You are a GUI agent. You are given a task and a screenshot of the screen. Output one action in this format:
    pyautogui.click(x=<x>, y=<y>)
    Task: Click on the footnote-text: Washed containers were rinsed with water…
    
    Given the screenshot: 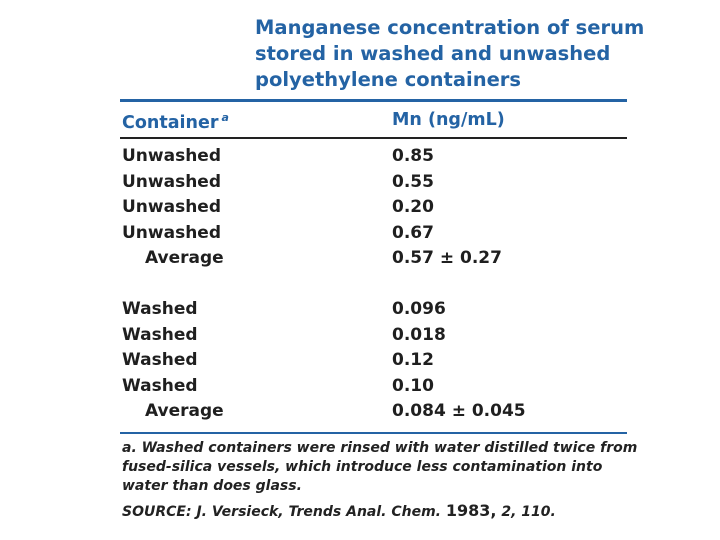 What is the action you would take?
    pyautogui.click(x=389, y=448)
    